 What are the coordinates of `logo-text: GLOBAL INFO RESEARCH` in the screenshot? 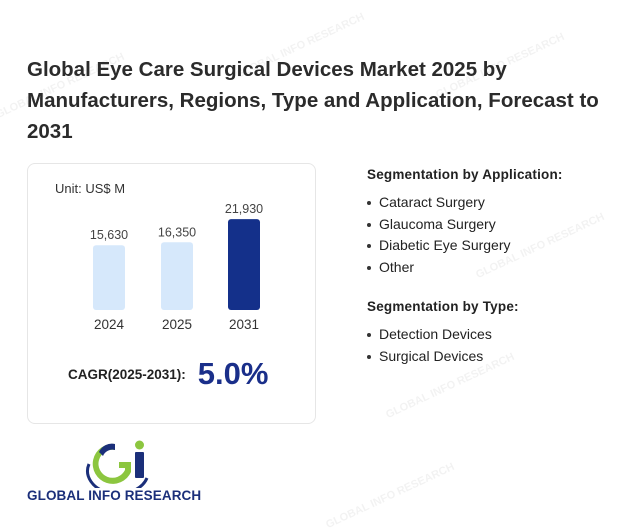 It's located at (114, 495).